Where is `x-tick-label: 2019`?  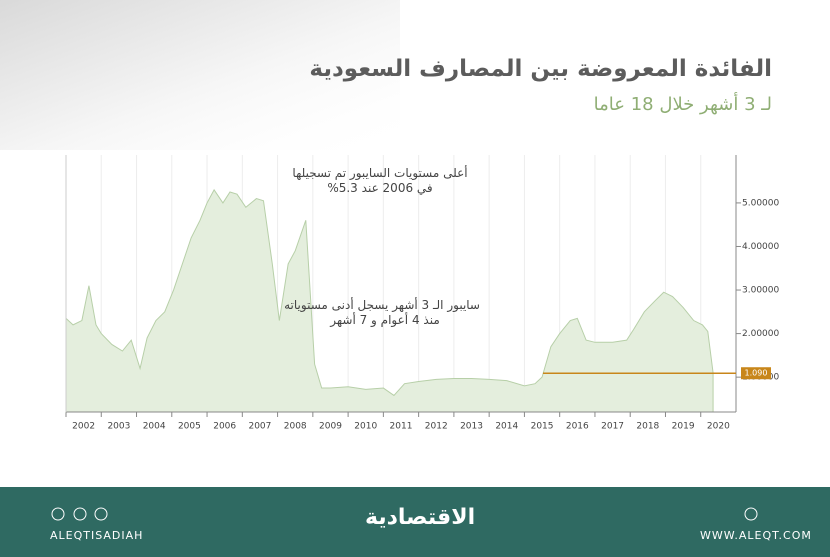 x-tick-label: 2019 is located at coordinates (683, 427).